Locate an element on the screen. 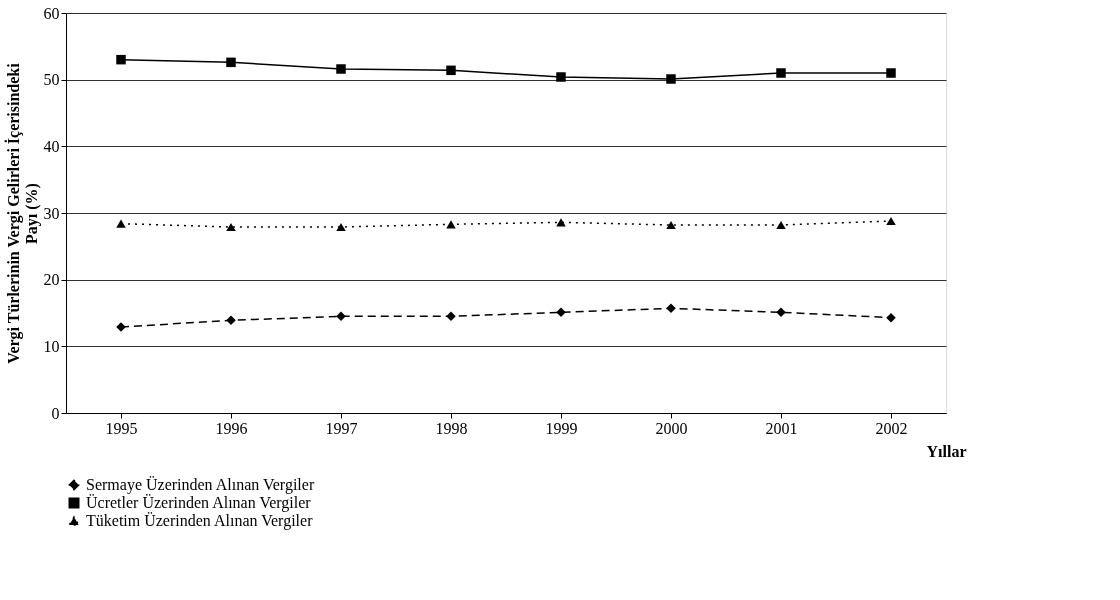 Image resolution: width=1120 pixels, height=600 pixels. y-tick-label: 20 is located at coordinates (51, 280).